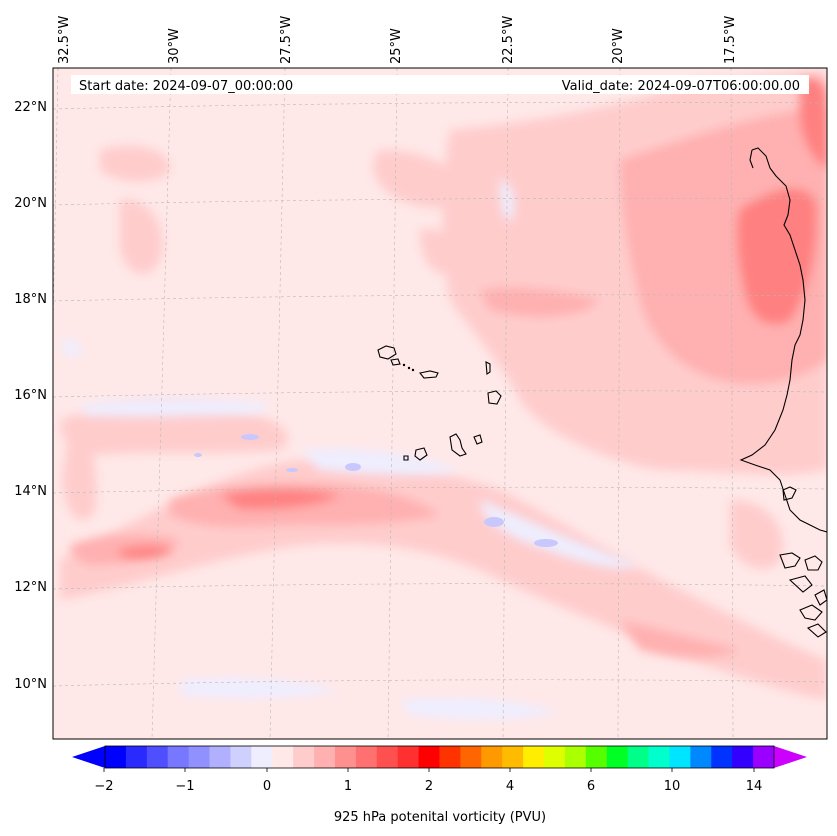 The height and width of the screenshot is (836, 837). Describe the element at coordinates (672, 786) in the screenshot. I see `colorbar-tick-label: 10` at that location.